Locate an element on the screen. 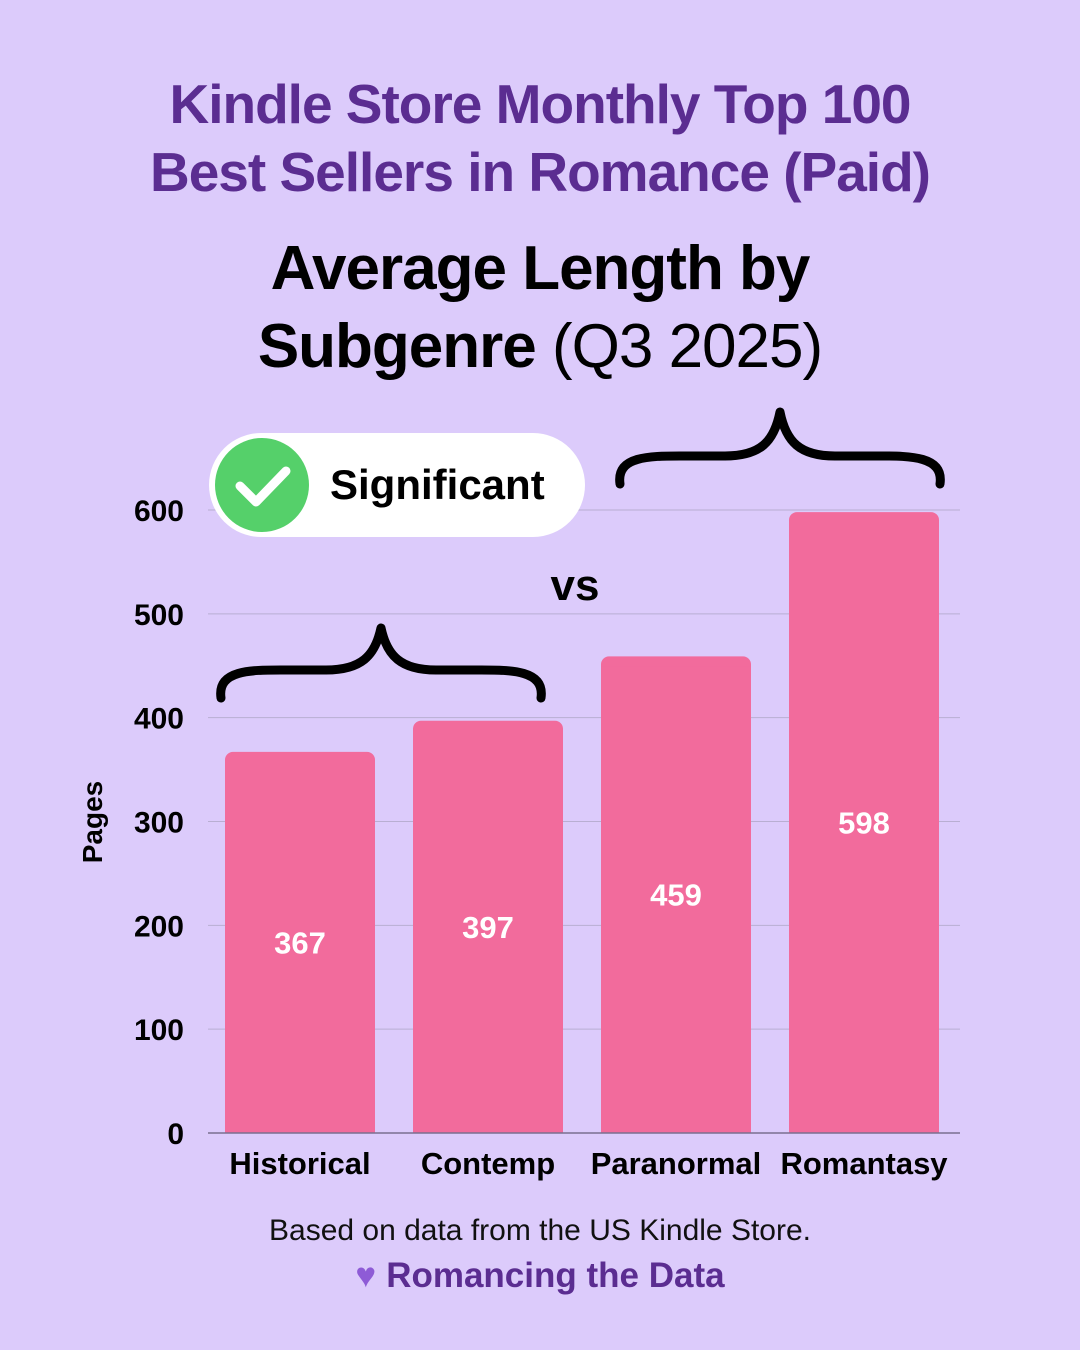 The width and height of the screenshot is (1080, 1350). x-tick-label: Romantasy is located at coordinates (864, 1163).